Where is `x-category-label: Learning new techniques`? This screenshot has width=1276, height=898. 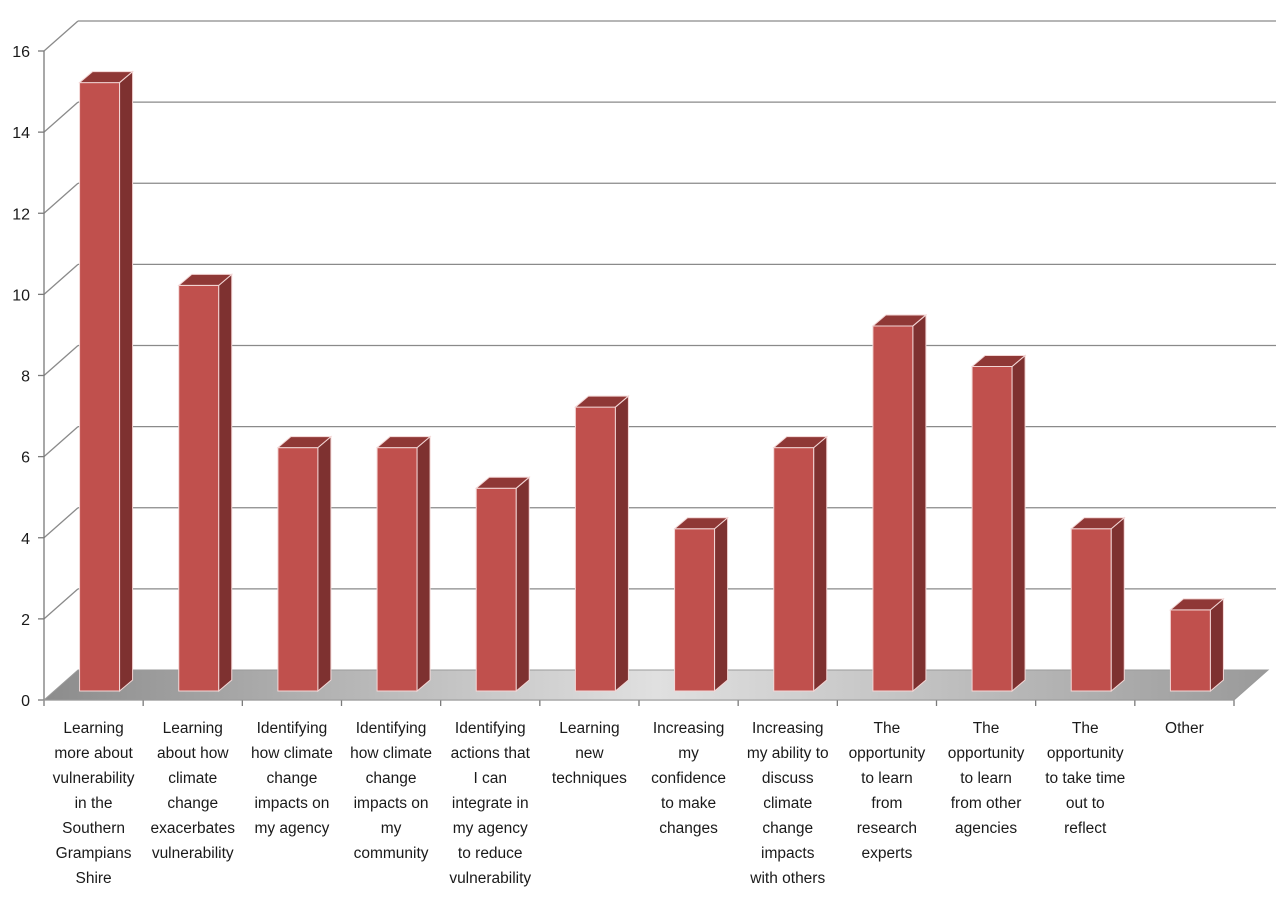 x-category-label: Learning new techniques is located at coordinates (589, 753).